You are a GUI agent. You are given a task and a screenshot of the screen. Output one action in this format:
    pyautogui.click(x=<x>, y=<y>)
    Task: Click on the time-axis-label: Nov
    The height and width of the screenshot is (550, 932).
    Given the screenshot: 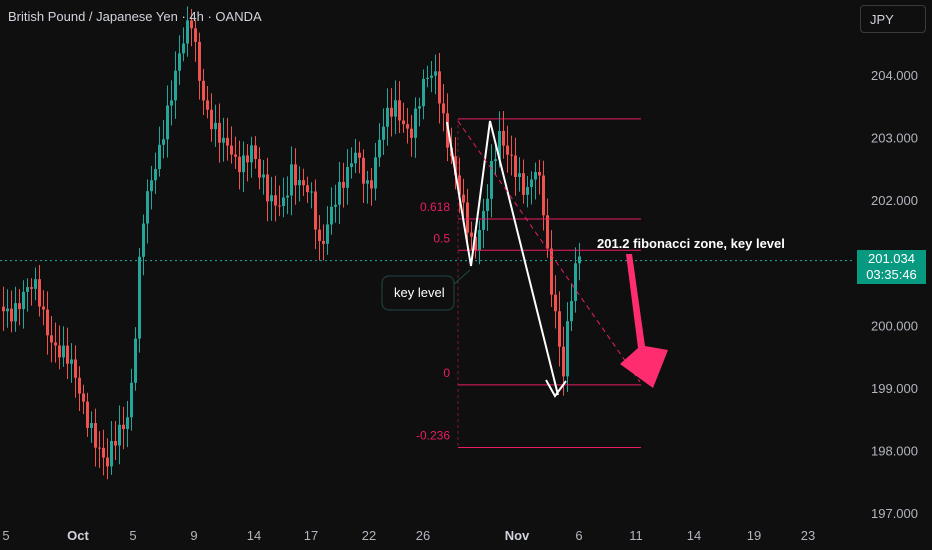 What is the action you would take?
    pyautogui.click(x=517, y=535)
    